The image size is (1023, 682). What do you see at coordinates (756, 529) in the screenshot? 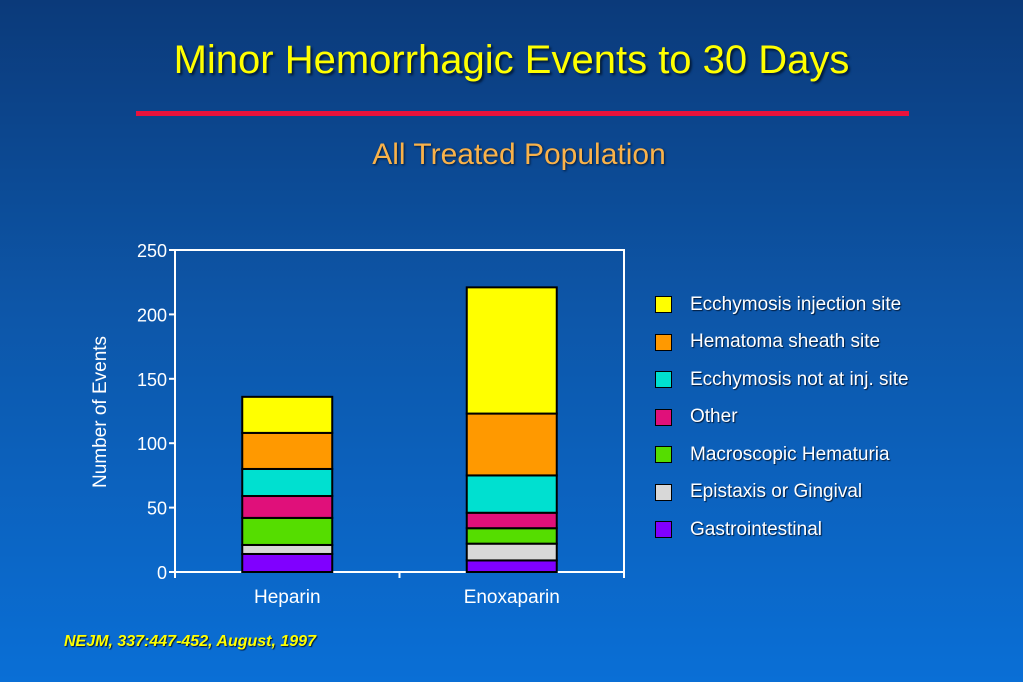
I see `legend-label: Gastrointestinal` at bounding box center [756, 529].